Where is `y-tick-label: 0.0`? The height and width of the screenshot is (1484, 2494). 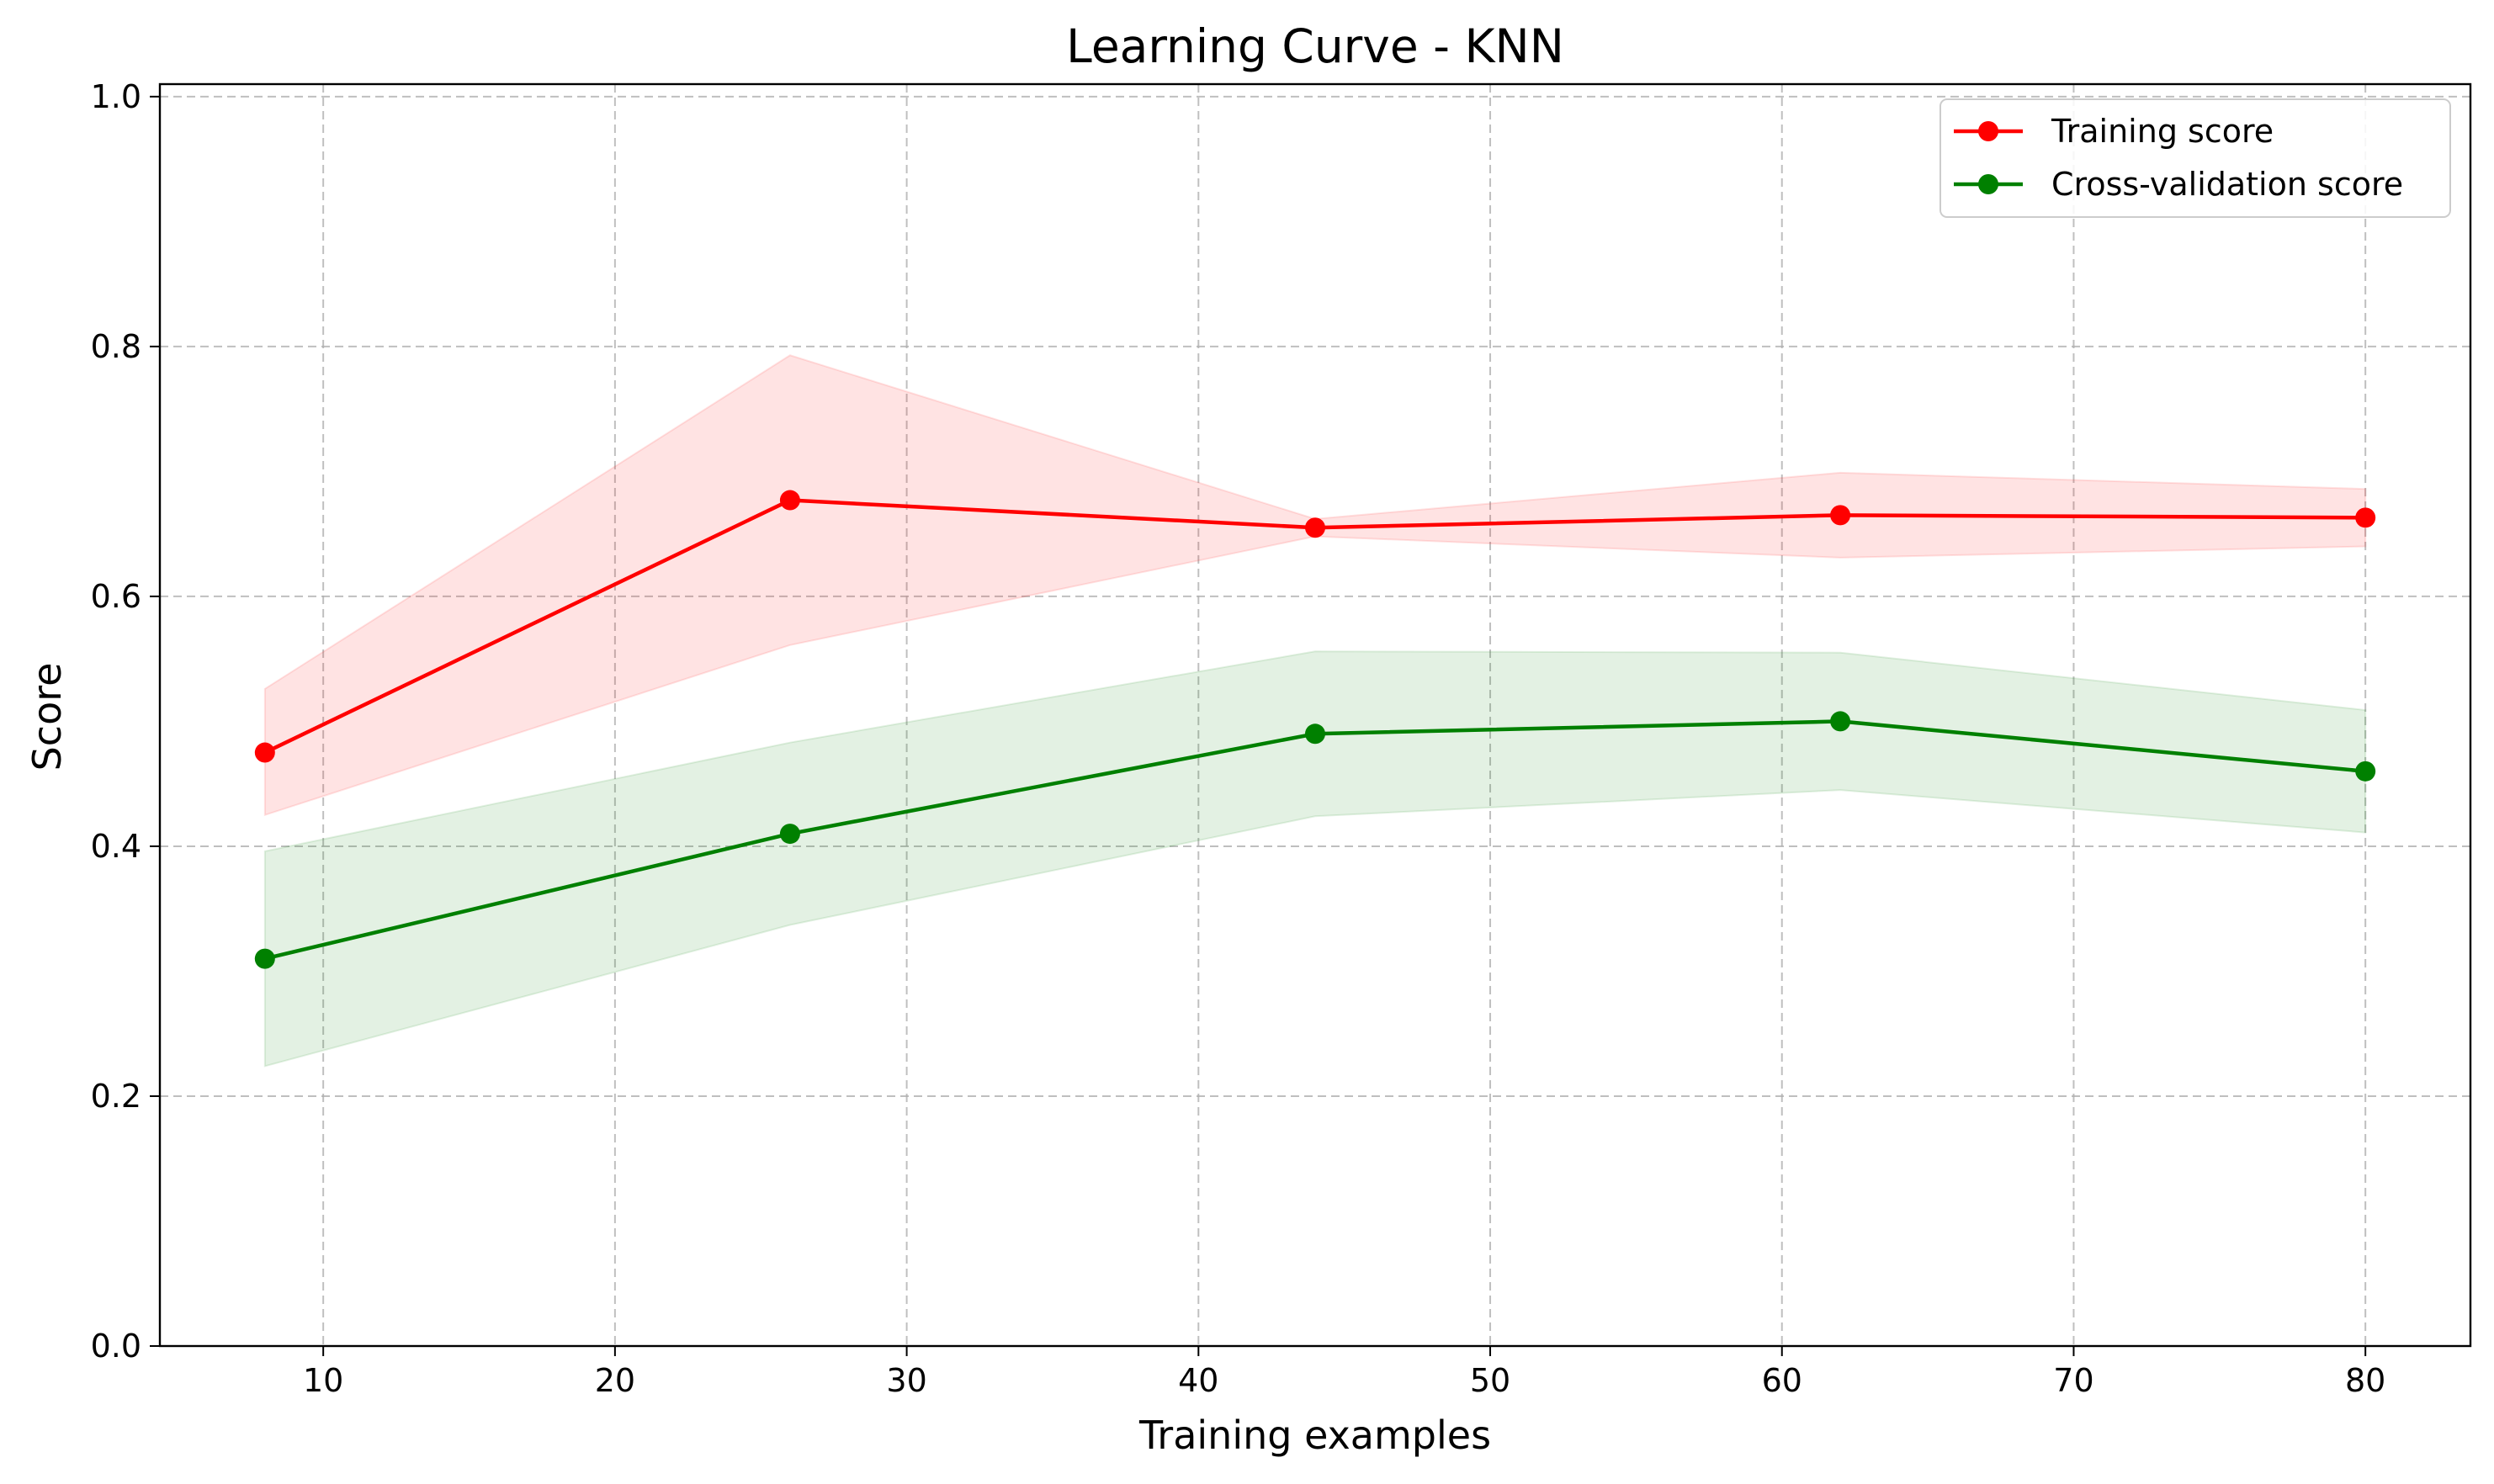 y-tick-label: 0.0 is located at coordinates (116, 1346).